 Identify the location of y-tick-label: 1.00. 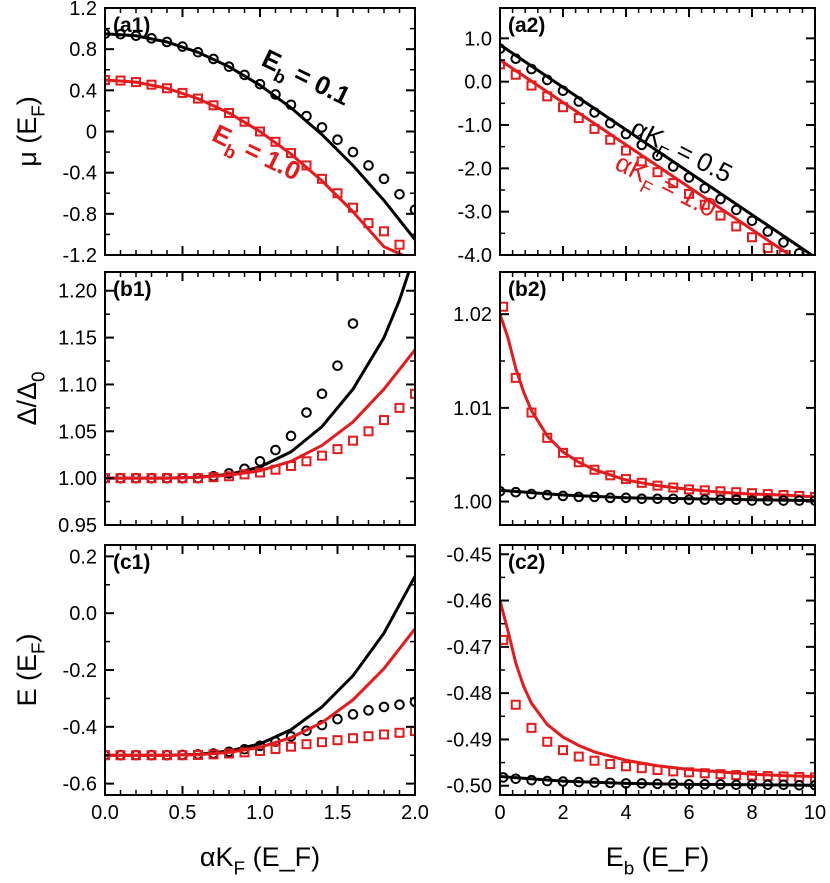
(77, 479).